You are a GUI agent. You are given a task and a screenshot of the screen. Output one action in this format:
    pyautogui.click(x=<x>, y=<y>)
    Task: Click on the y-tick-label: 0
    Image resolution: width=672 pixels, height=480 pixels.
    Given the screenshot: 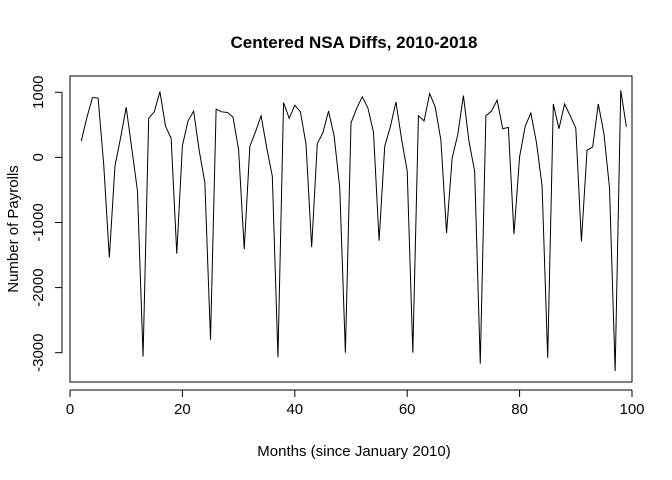 What is the action you would take?
    pyautogui.click(x=38, y=157)
    